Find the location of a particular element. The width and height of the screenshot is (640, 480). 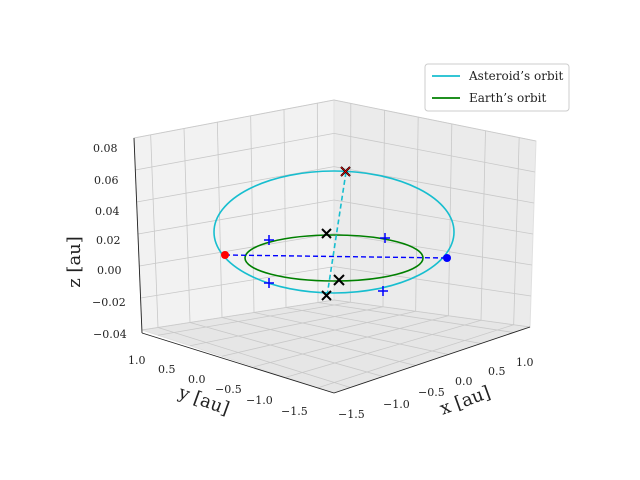

z-tick: −0.04 is located at coordinates (110, 334).